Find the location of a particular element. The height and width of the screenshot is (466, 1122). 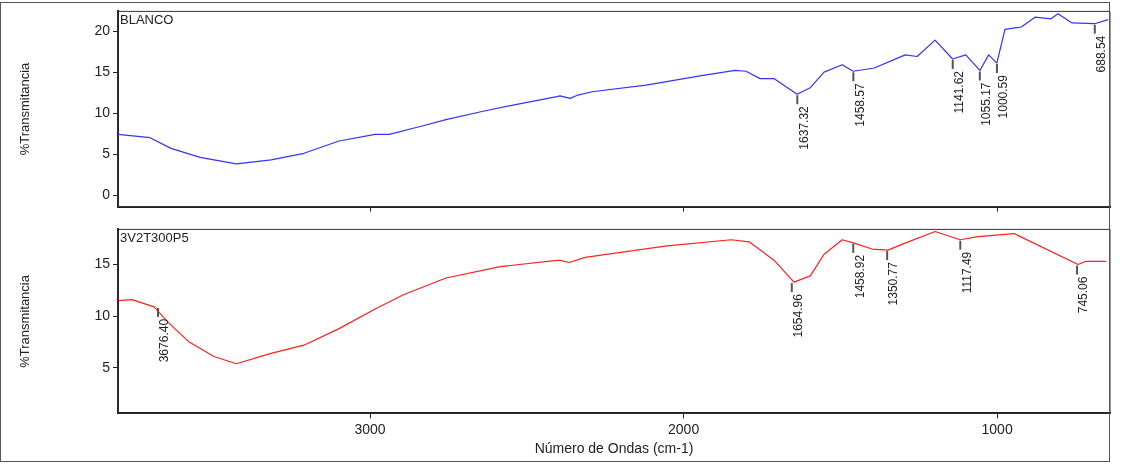

text: BLANCO is located at coordinates (147, 20).